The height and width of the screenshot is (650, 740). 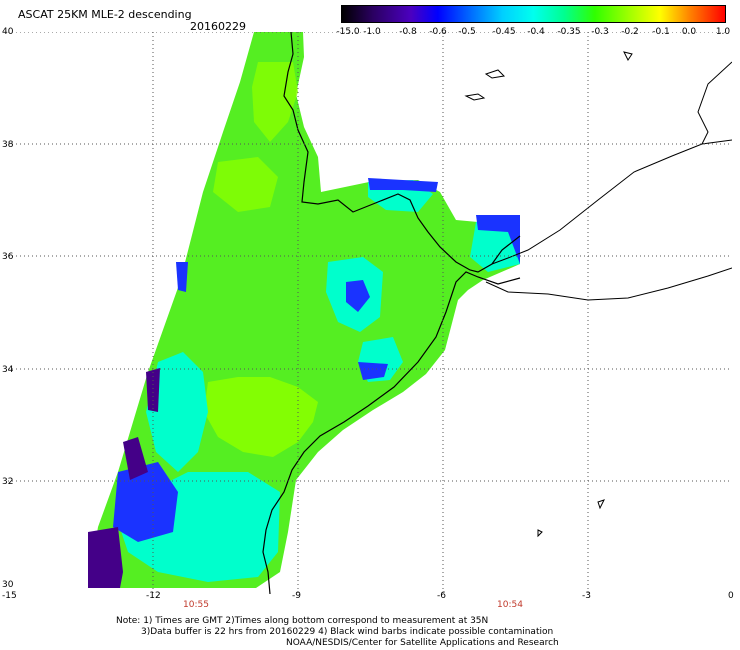 I want to click on lat-label: 34, so click(x=8, y=370).